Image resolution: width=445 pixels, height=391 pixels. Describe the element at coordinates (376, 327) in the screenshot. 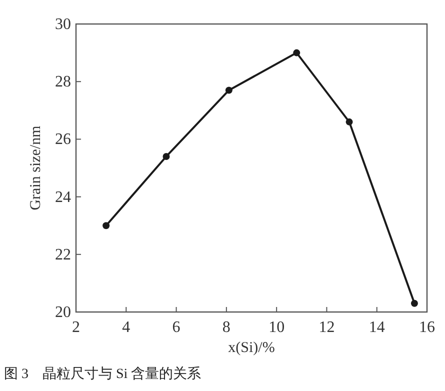

I see `x-tick-label: 14` at that location.